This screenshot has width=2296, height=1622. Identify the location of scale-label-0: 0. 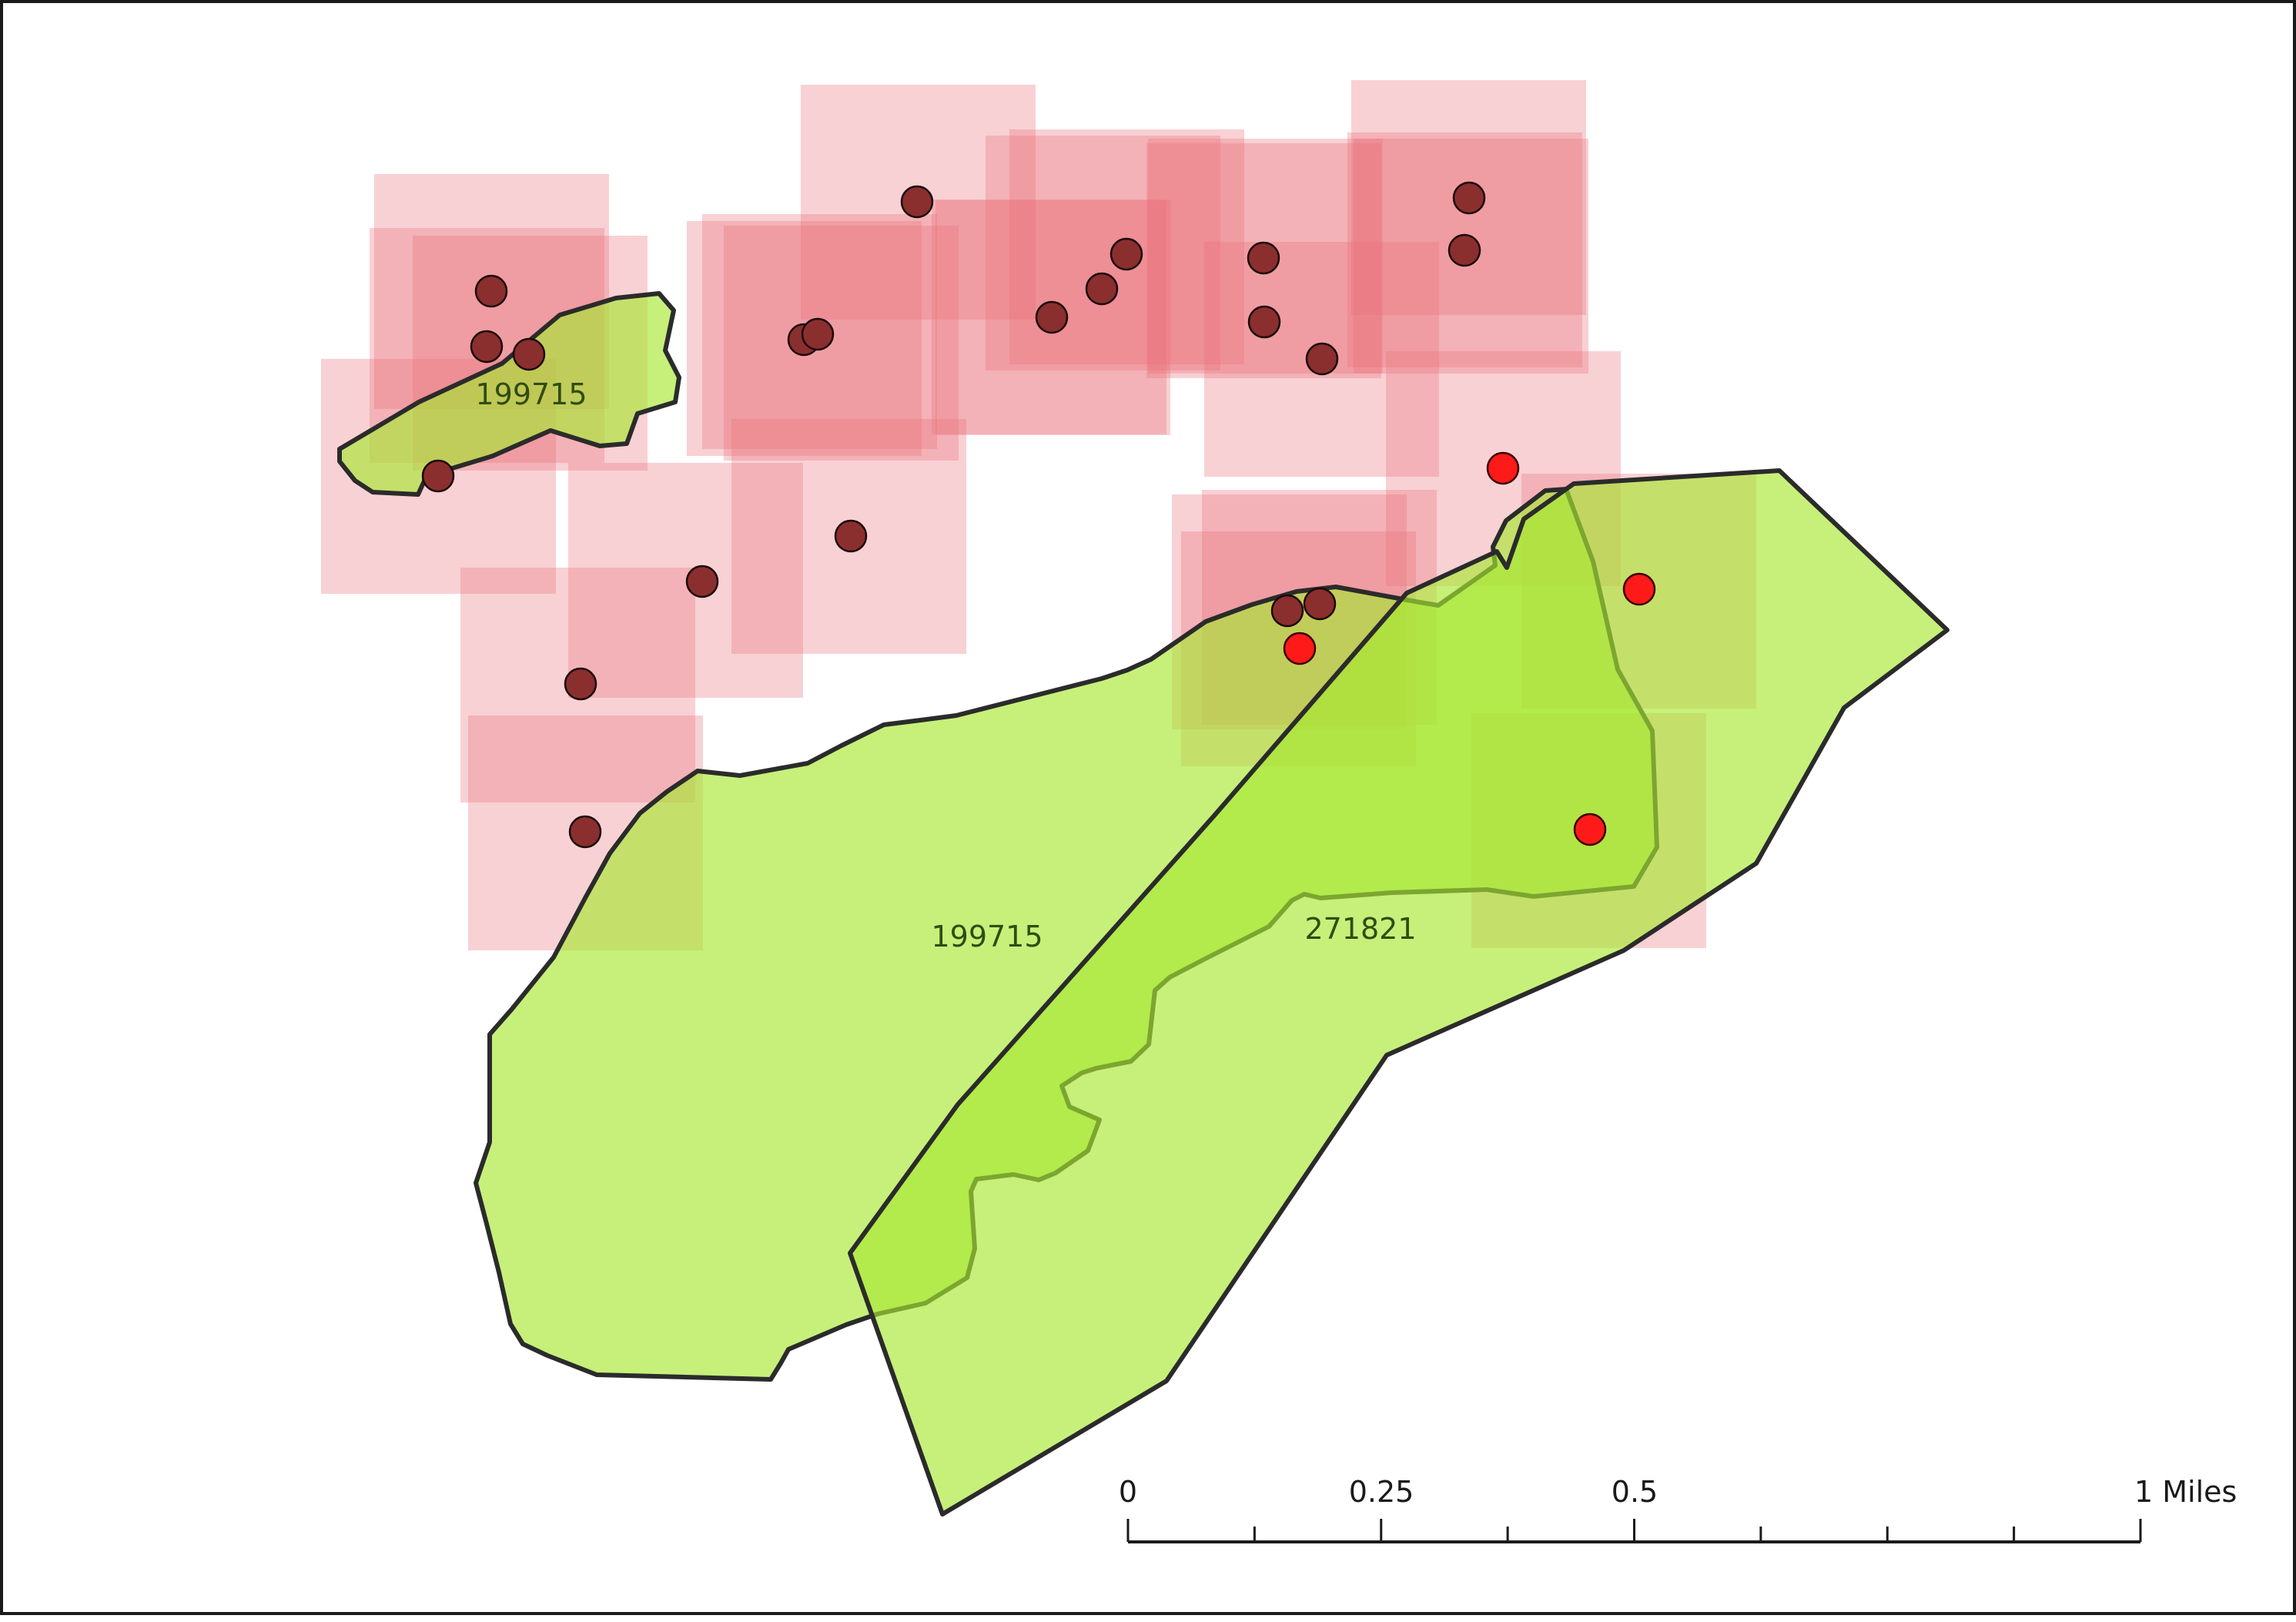
(1128, 1492).